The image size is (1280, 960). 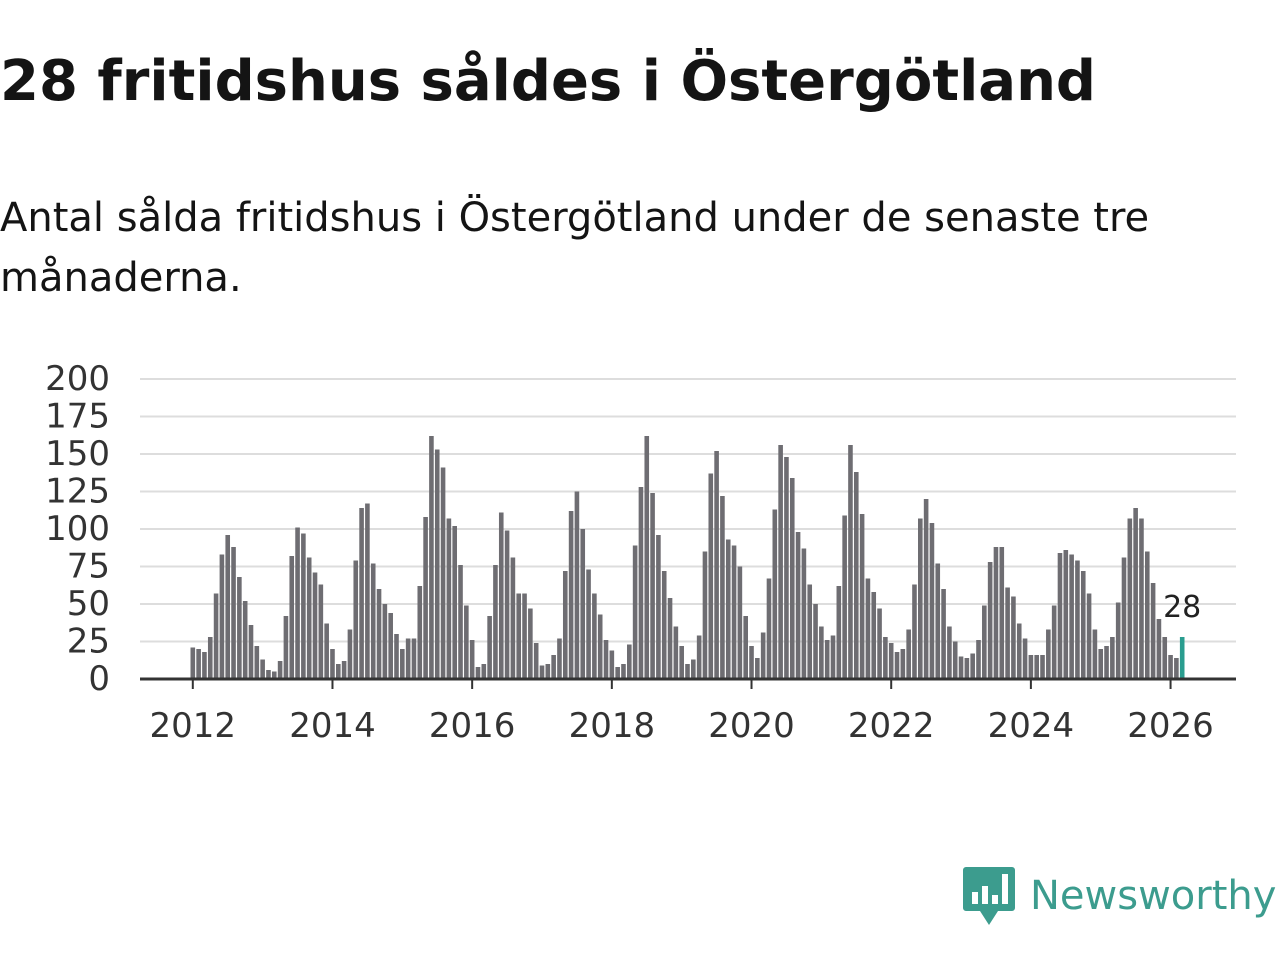 I want to click on chart-title: 28 fritidshus såldes i Östergötland, so click(x=548, y=81).